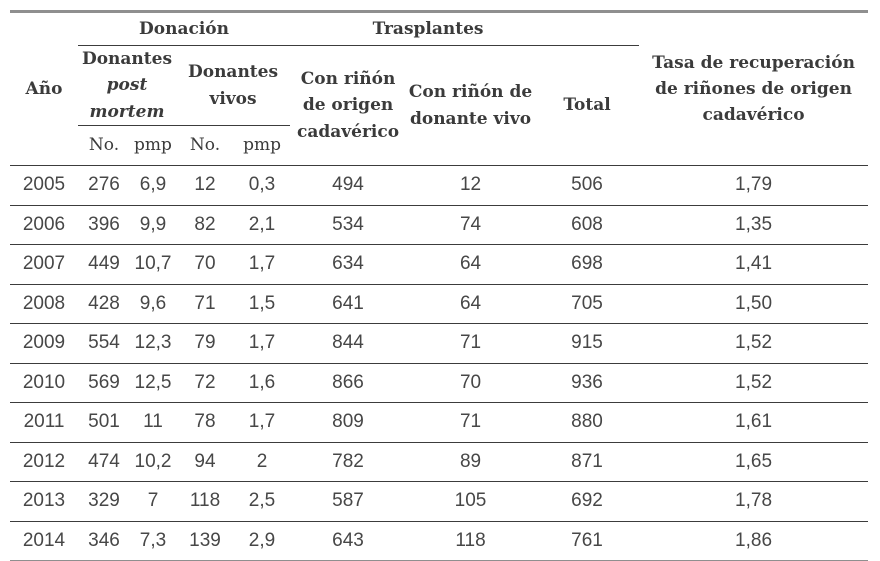 The image size is (880, 561). Describe the element at coordinates (205, 501) in the screenshot. I see `cell-vivos_no: 118` at that location.